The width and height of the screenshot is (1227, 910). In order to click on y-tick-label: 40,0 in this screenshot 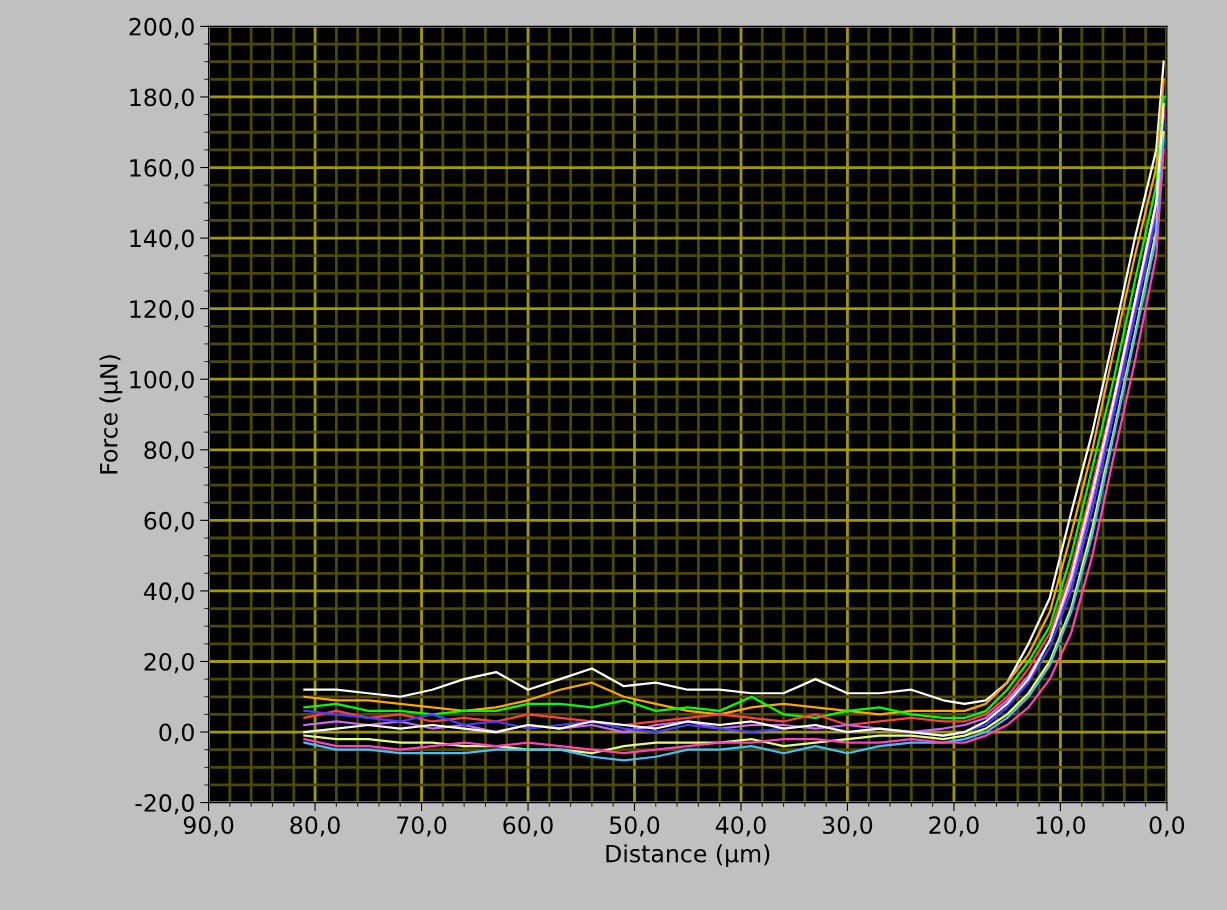, I will do `click(168, 592)`.